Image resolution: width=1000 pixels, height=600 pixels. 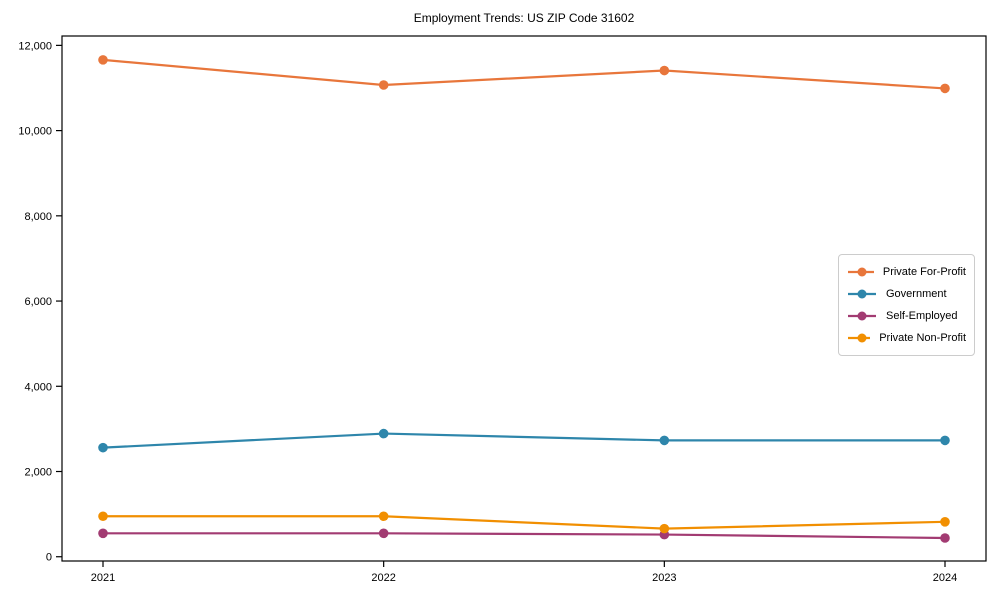 I want to click on series-self-employed, so click(x=524, y=535).